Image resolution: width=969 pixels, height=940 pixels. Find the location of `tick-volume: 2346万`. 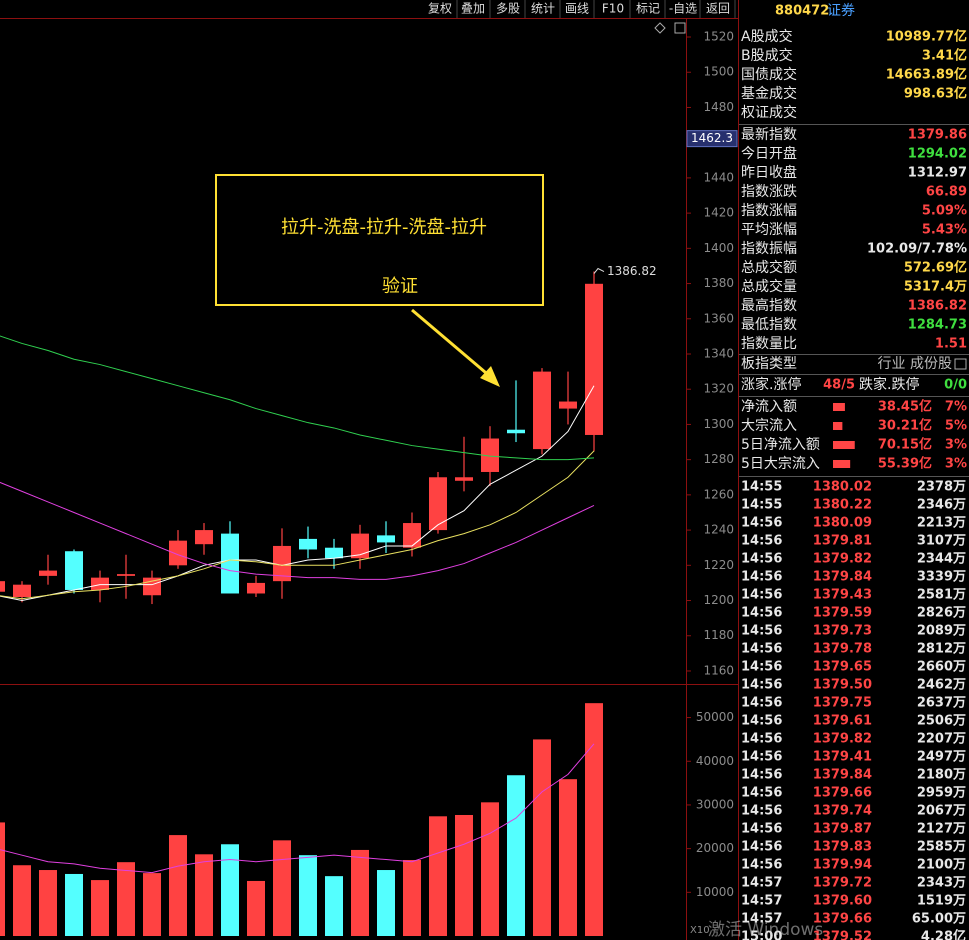

tick-volume: 2346万 is located at coordinates (941, 505).